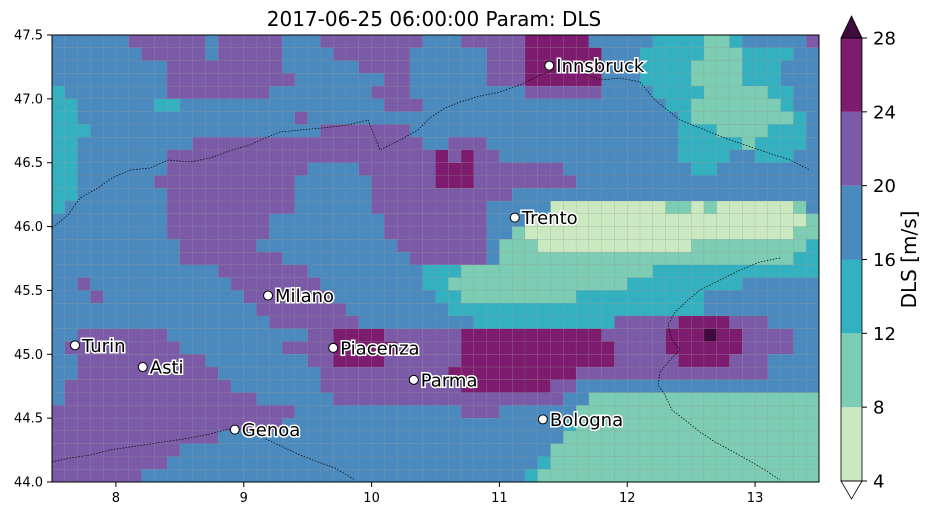  Describe the element at coordinates (851, 27) in the screenshot. I see `colorbar-extend-over` at that location.